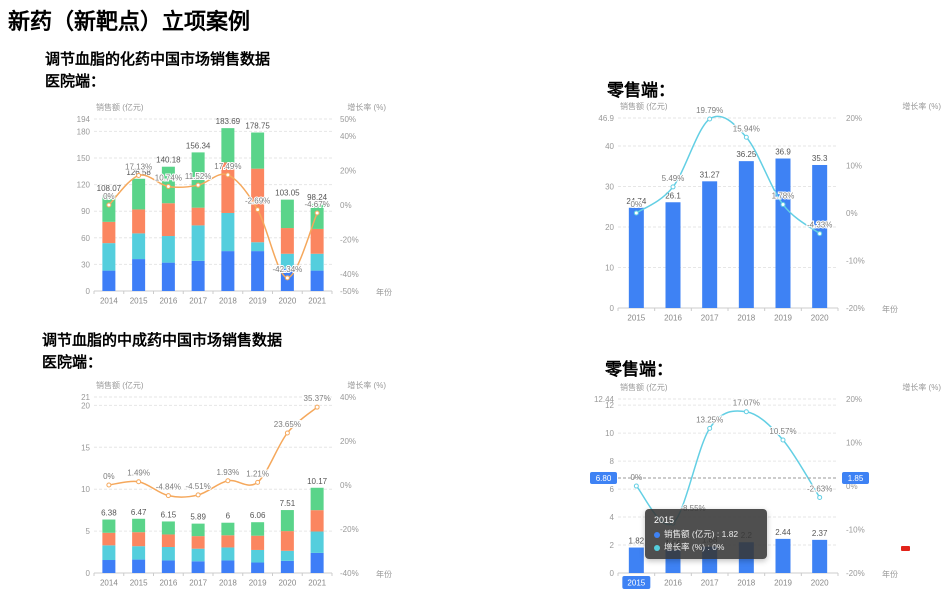  Describe the element at coordinates (213, 452) in the screenshot. I see `growth-line` at that location.